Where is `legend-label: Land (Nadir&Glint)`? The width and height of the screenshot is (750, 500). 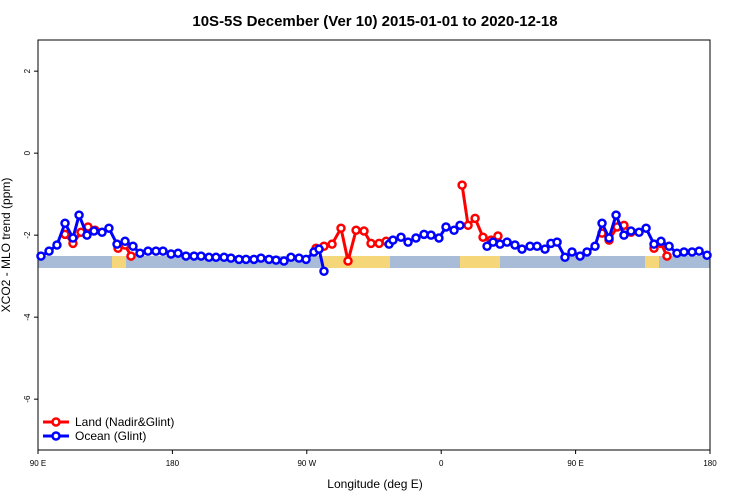 legend-label: Land (Nadir&Glint) is located at coordinates (124, 422).